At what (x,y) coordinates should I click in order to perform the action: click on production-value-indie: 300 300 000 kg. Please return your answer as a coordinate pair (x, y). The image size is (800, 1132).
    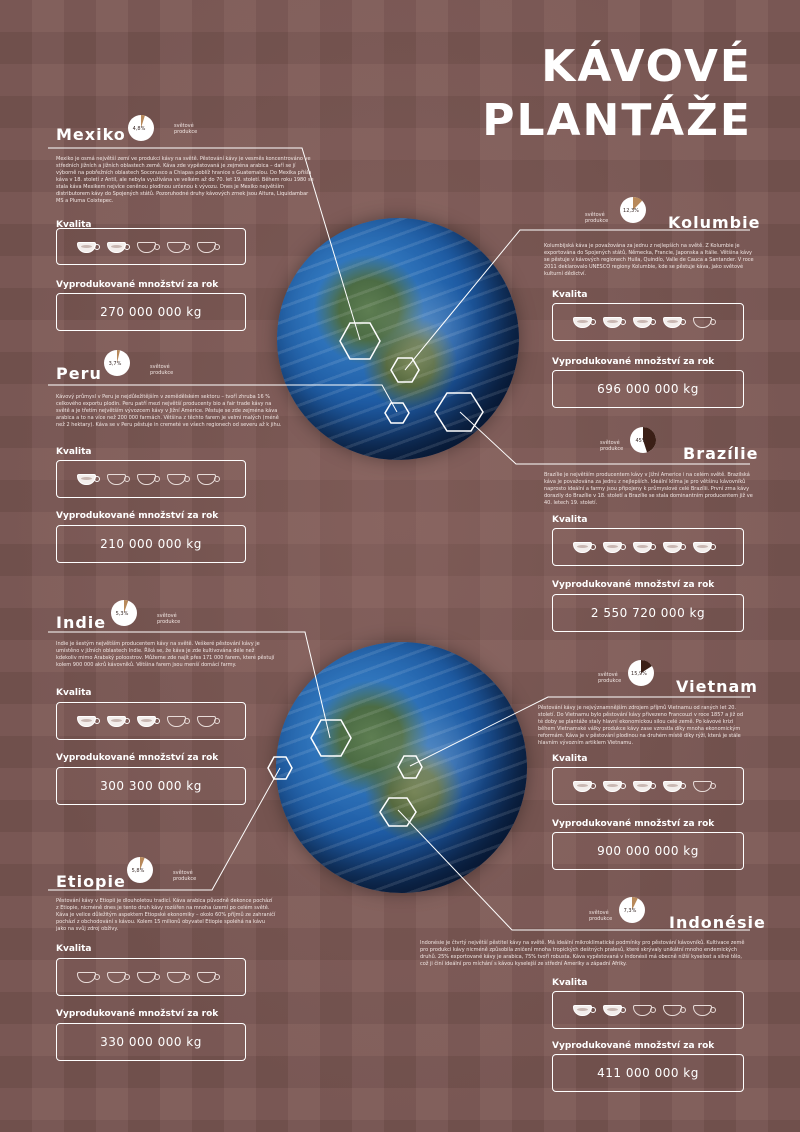
    Looking at the image, I should click on (151, 786).